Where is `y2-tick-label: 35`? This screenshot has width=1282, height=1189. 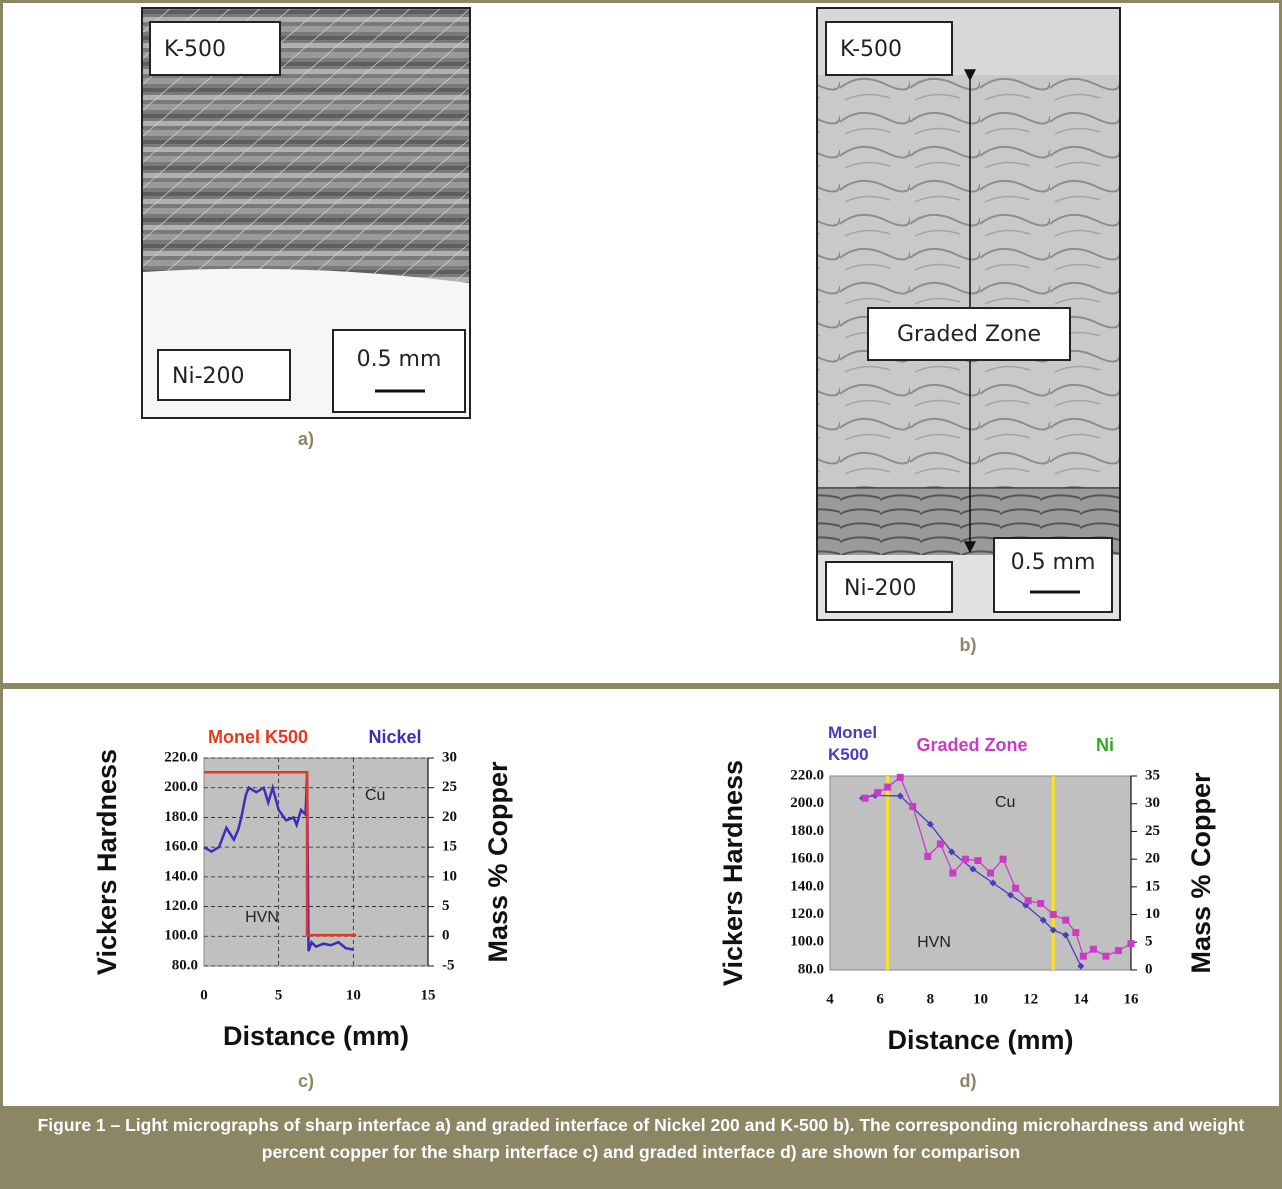 y2-tick-label: 35 is located at coordinates (1152, 775).